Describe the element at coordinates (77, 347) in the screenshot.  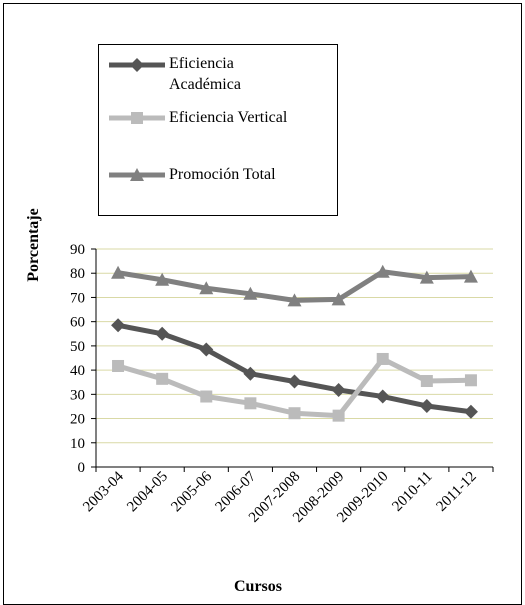
I see `y-tick-label: 50` at that location.